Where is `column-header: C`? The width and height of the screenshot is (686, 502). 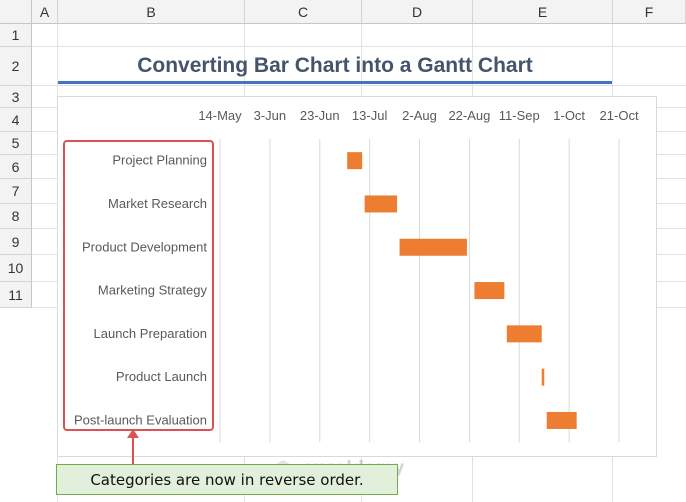
column-header: C is located at coordinates (303, 12).